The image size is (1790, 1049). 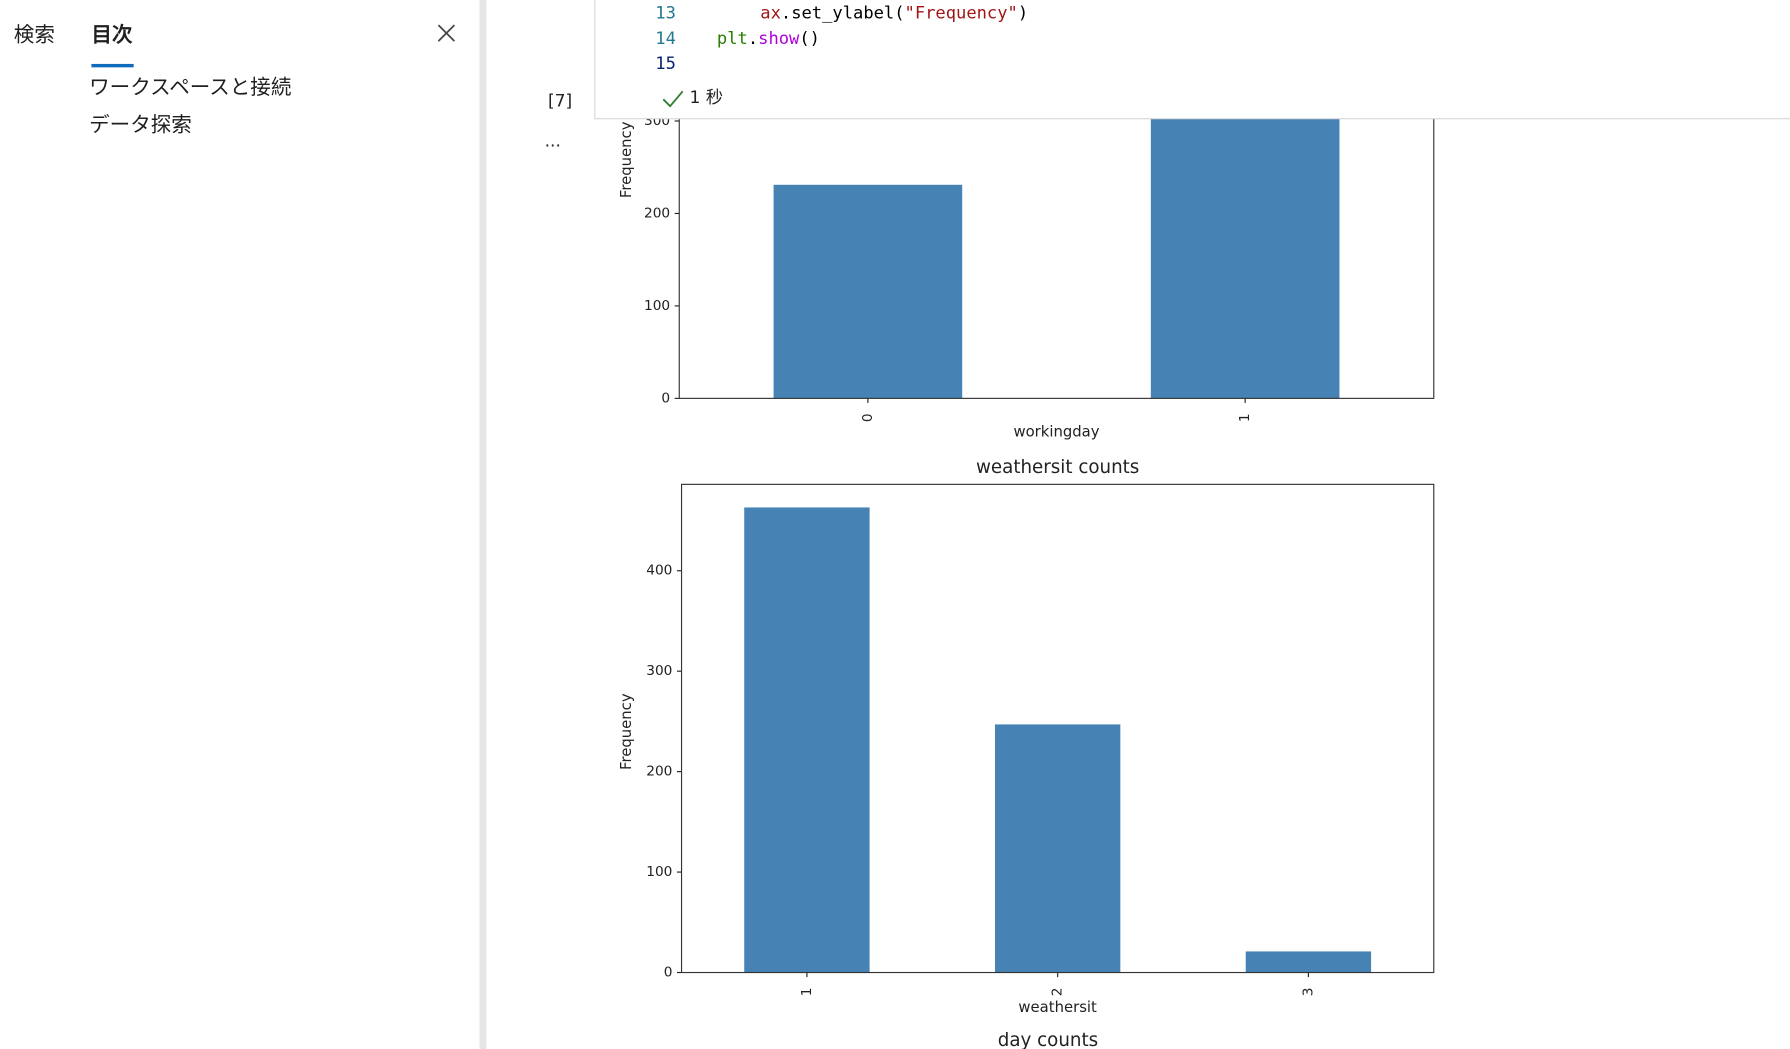 I want to click on chart-title: weathersit counts, so click(x=1057, y=467).